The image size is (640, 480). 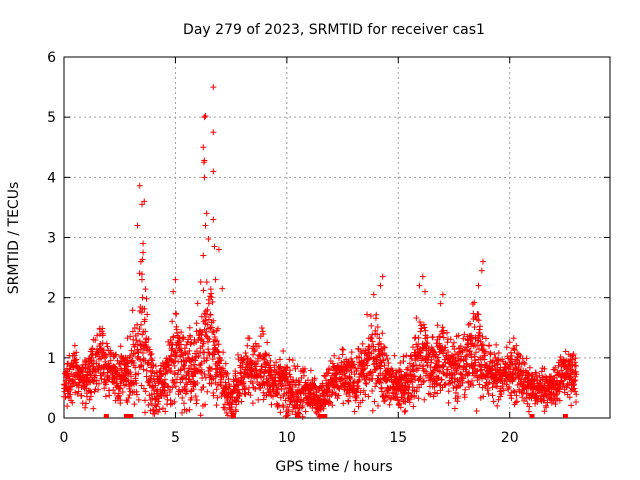 What do you see at coordinates (51, 299) in the screenshot?
I see `y-tick-label: 2` at bounding box center [51, 299].